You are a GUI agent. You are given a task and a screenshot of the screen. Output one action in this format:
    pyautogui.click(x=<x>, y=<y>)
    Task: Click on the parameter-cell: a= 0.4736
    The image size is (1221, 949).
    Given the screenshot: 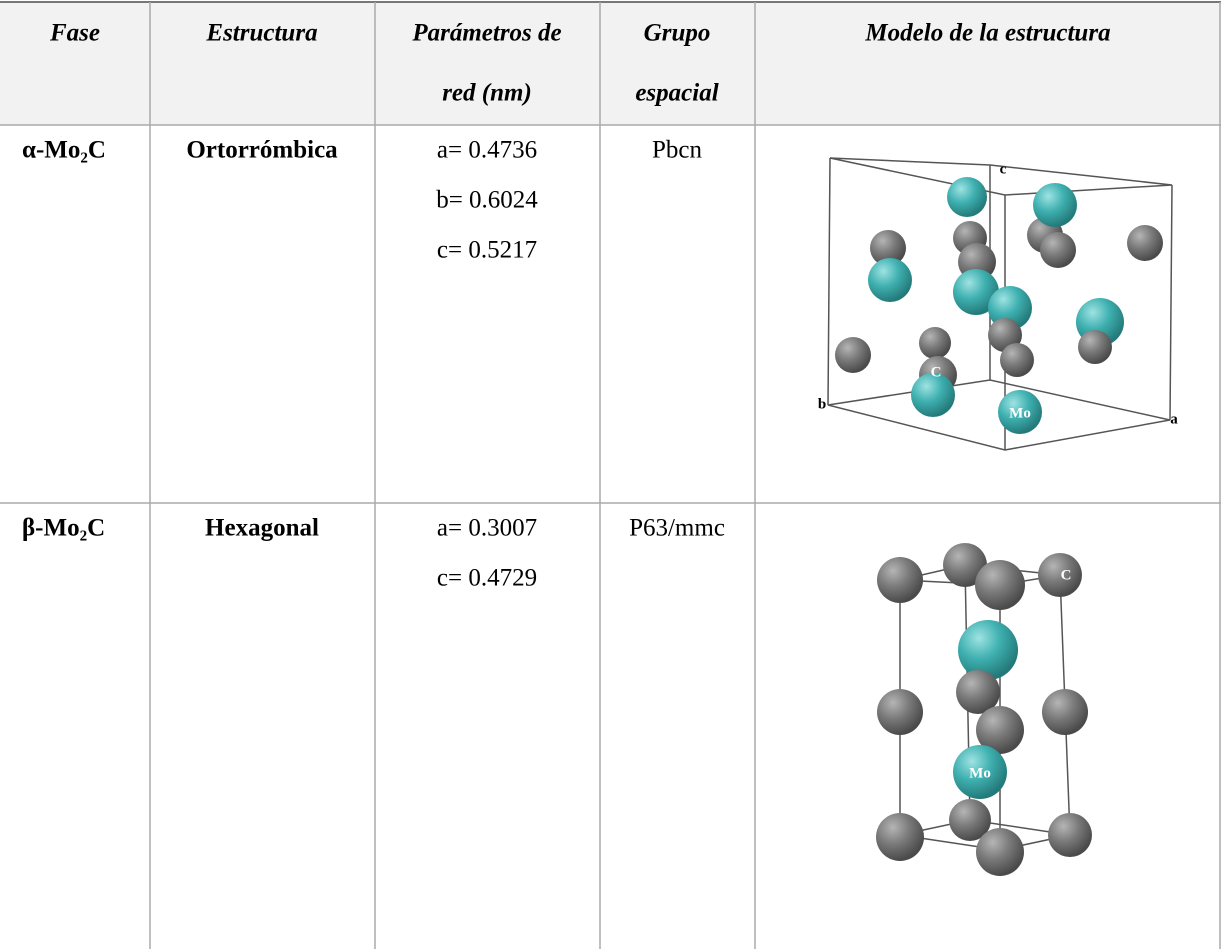 What is the action you would take?
    pyautogui.click(x=487, y=150)
    